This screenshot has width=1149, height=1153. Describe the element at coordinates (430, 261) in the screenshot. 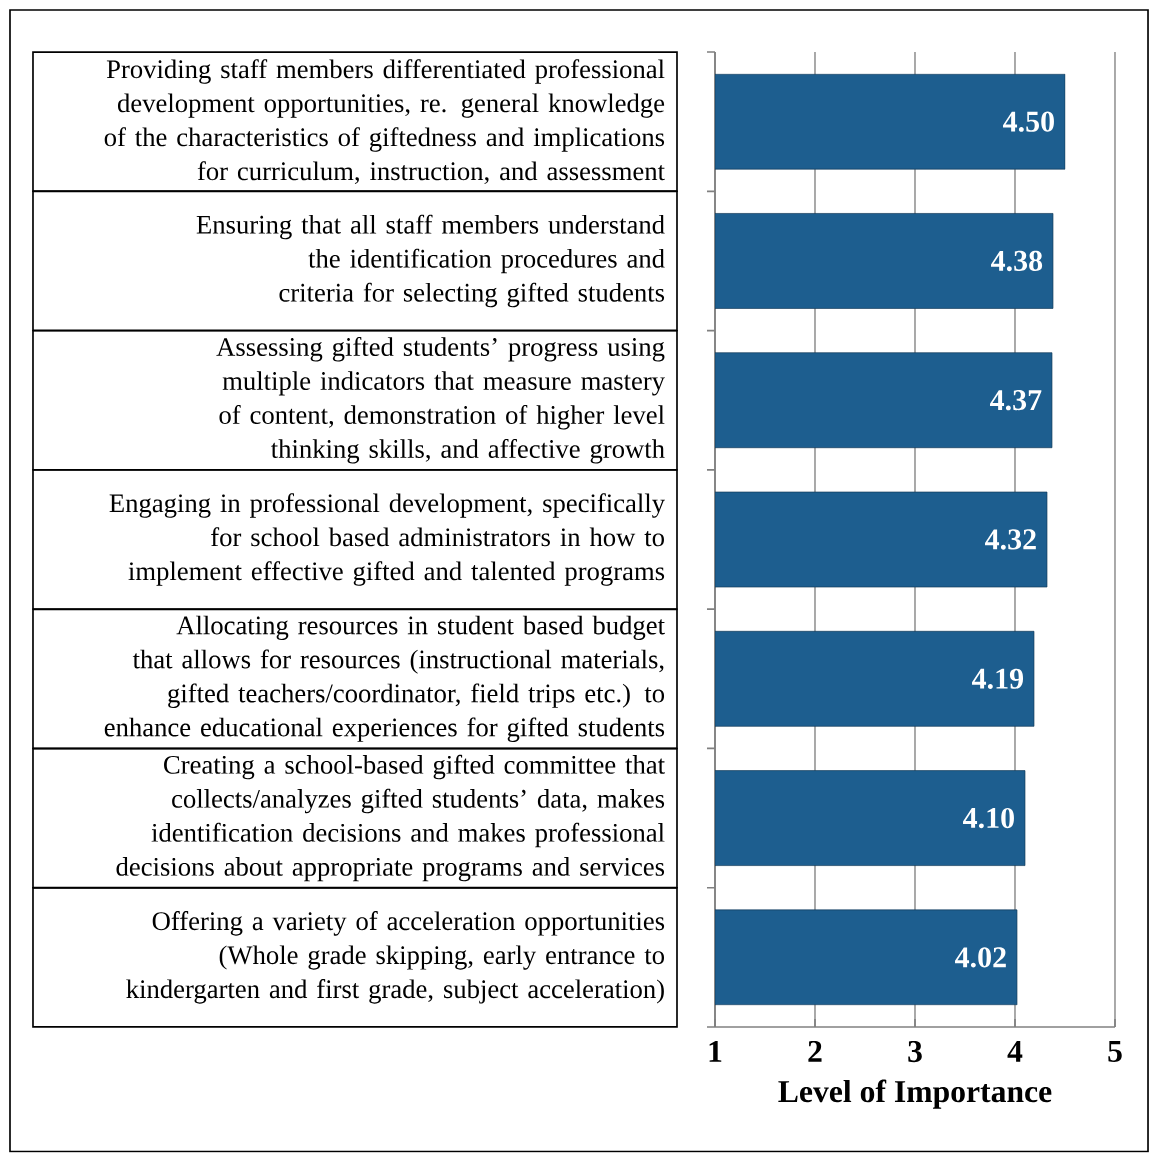

I see `y-tick-label: Ensuring that all staff members understand the identification procedures and criteria for selecting gifted students` at that location.